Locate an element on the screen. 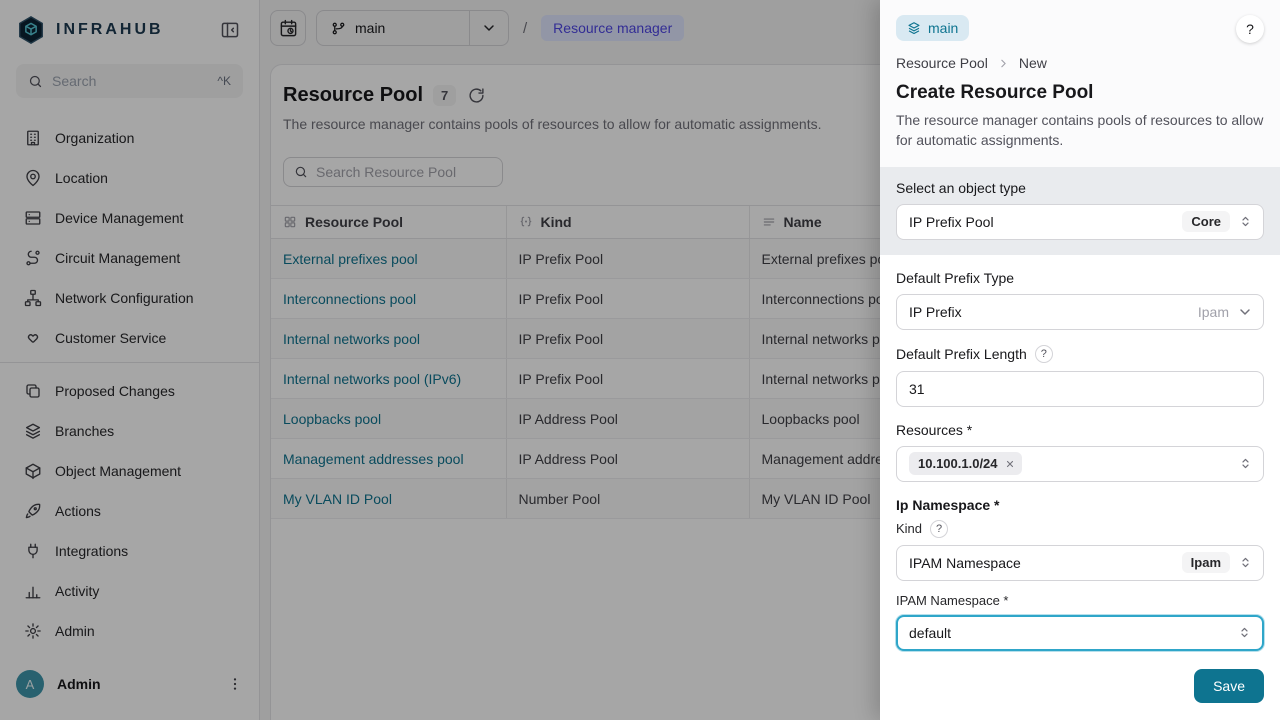 The width and height of the screenshot is (1280, 720). kind-label: Kind ? is located at coordinates (1080, 528).